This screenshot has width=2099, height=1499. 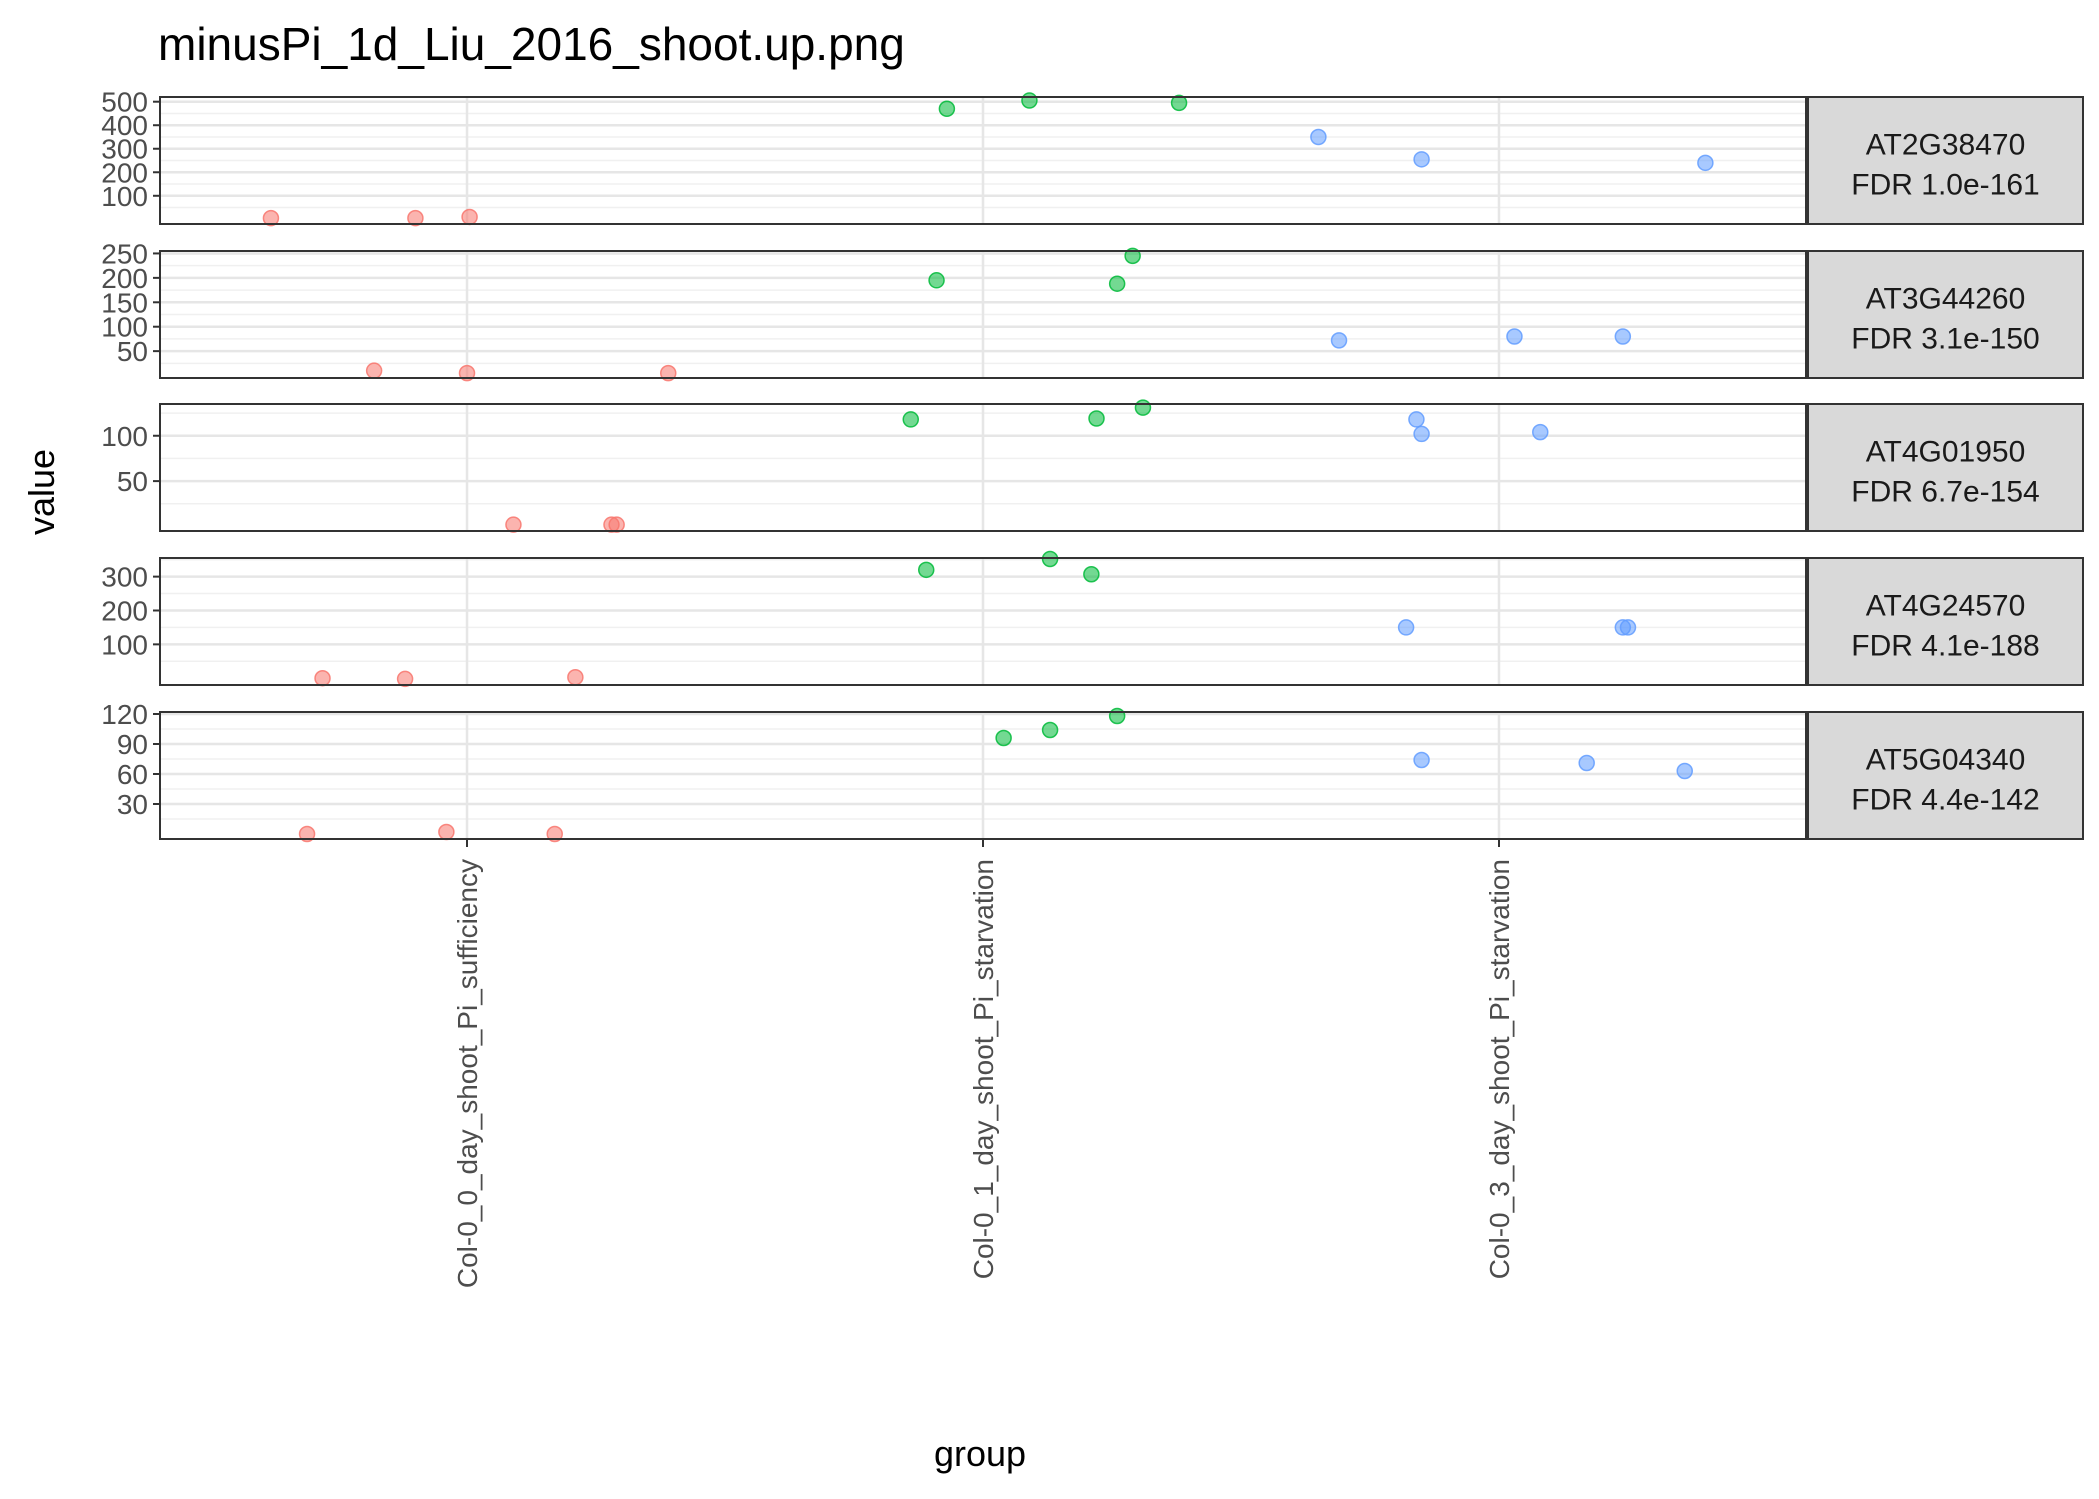 I want to click on strip-fdr-label: FDR 1.0e-161, so click(x=1945, y=185).